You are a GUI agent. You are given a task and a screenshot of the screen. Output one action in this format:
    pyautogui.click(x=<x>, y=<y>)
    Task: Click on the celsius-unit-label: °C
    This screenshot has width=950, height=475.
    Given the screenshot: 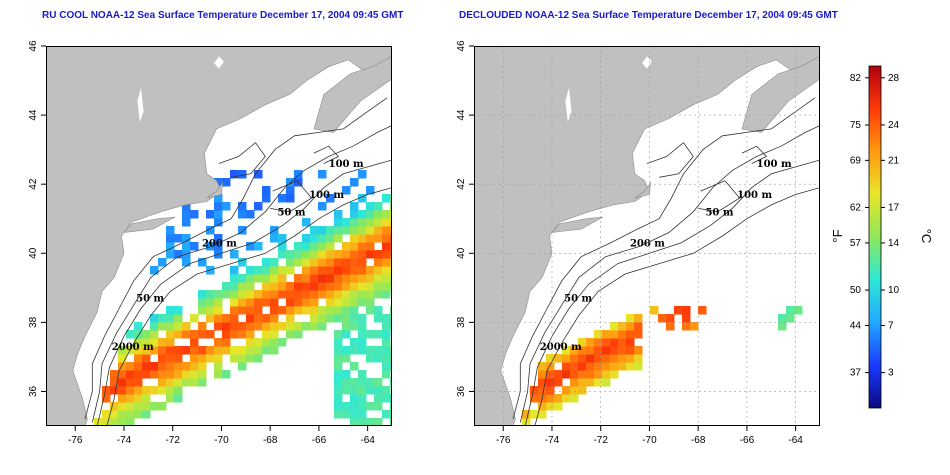 What is the action you would take?
    pyautogui.click(x=926, y=236)
    